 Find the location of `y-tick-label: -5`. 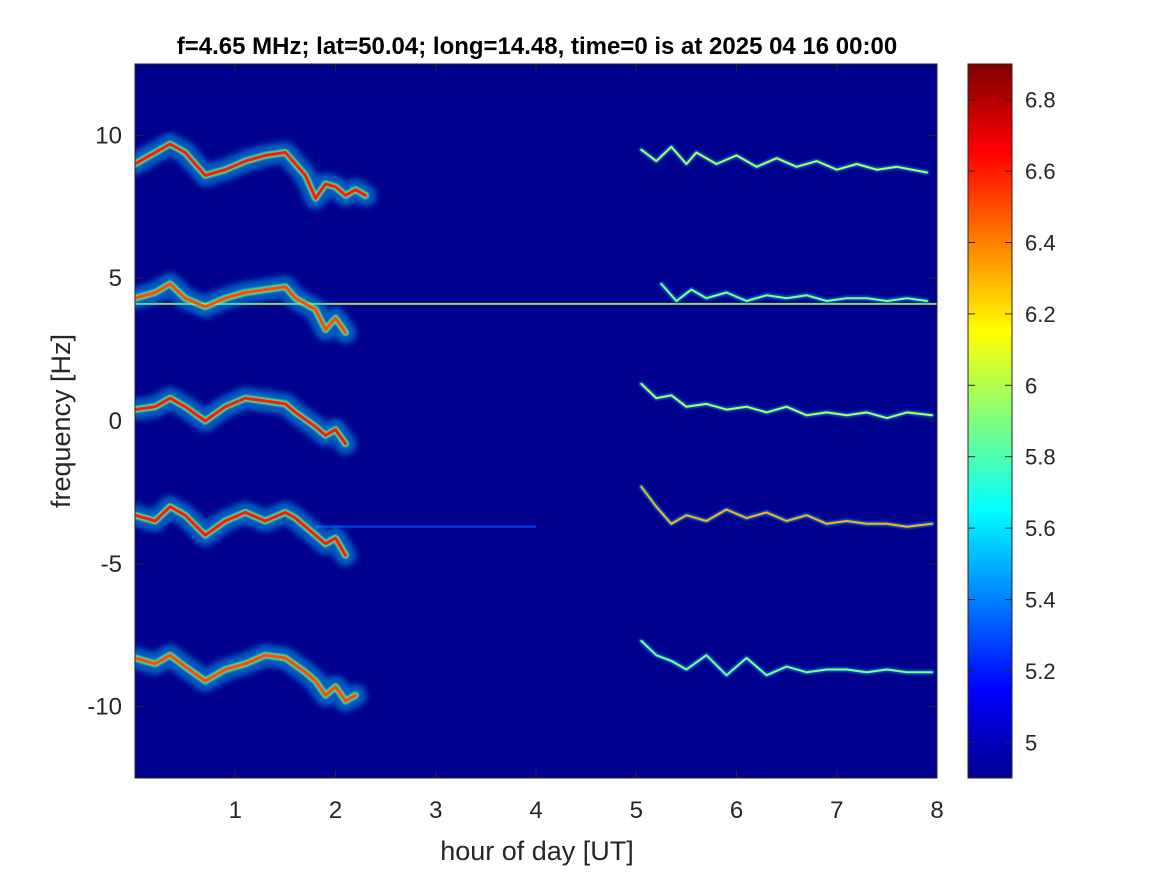

y-tick-label: -5 is located at coordinates (111, 564).